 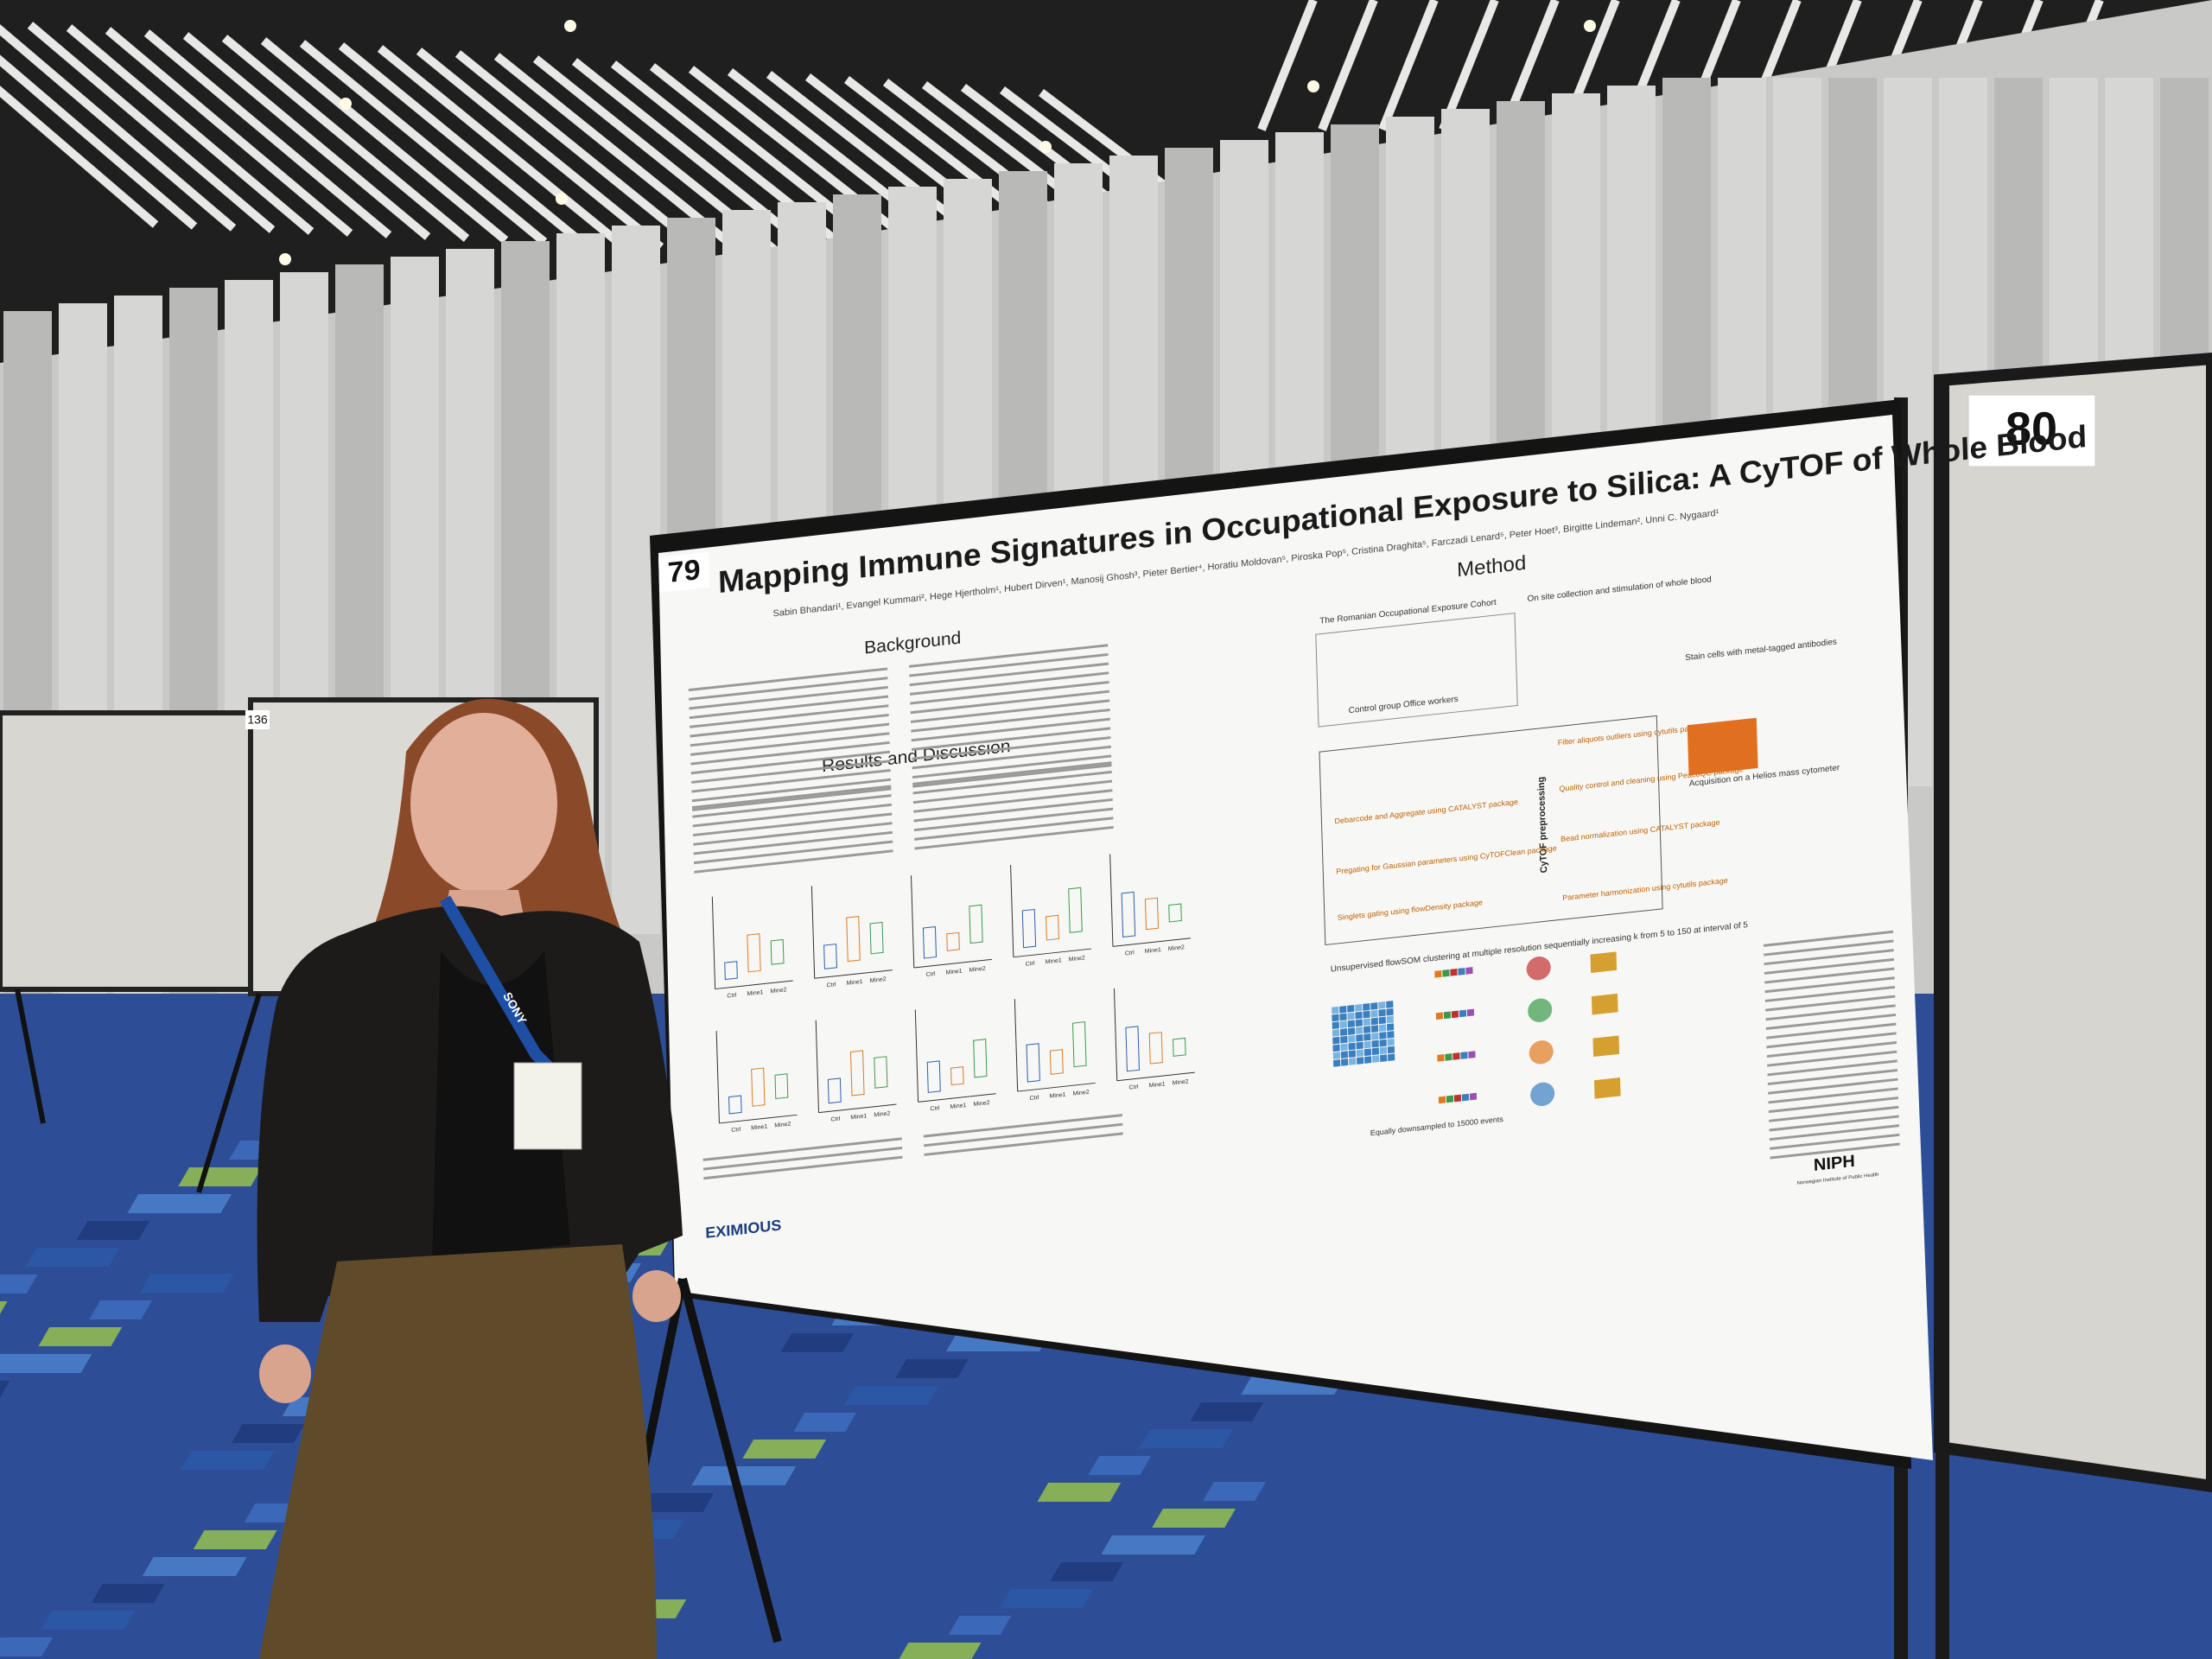 I want to click on easel-leg, so click(x=730, y=1460).